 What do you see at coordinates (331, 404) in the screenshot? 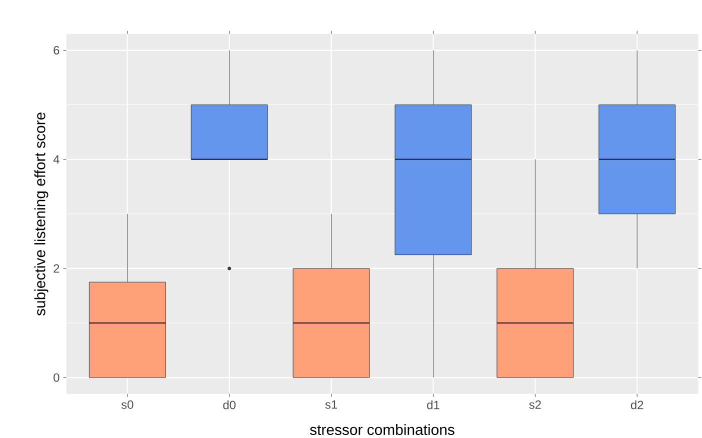
I see `x-tick-label: s1` at bounding box center [331, 404].